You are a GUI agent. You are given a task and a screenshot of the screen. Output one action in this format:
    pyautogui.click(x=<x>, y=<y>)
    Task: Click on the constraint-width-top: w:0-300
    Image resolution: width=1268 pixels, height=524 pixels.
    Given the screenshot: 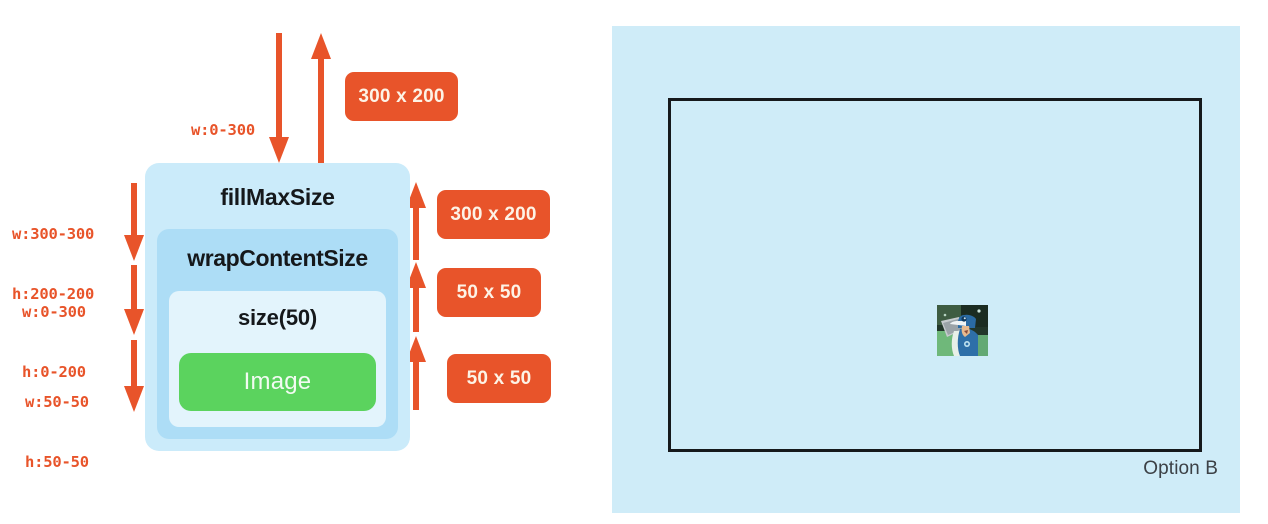 What is the action you would take?
    pyautogui.click(x=223, y=130)
    